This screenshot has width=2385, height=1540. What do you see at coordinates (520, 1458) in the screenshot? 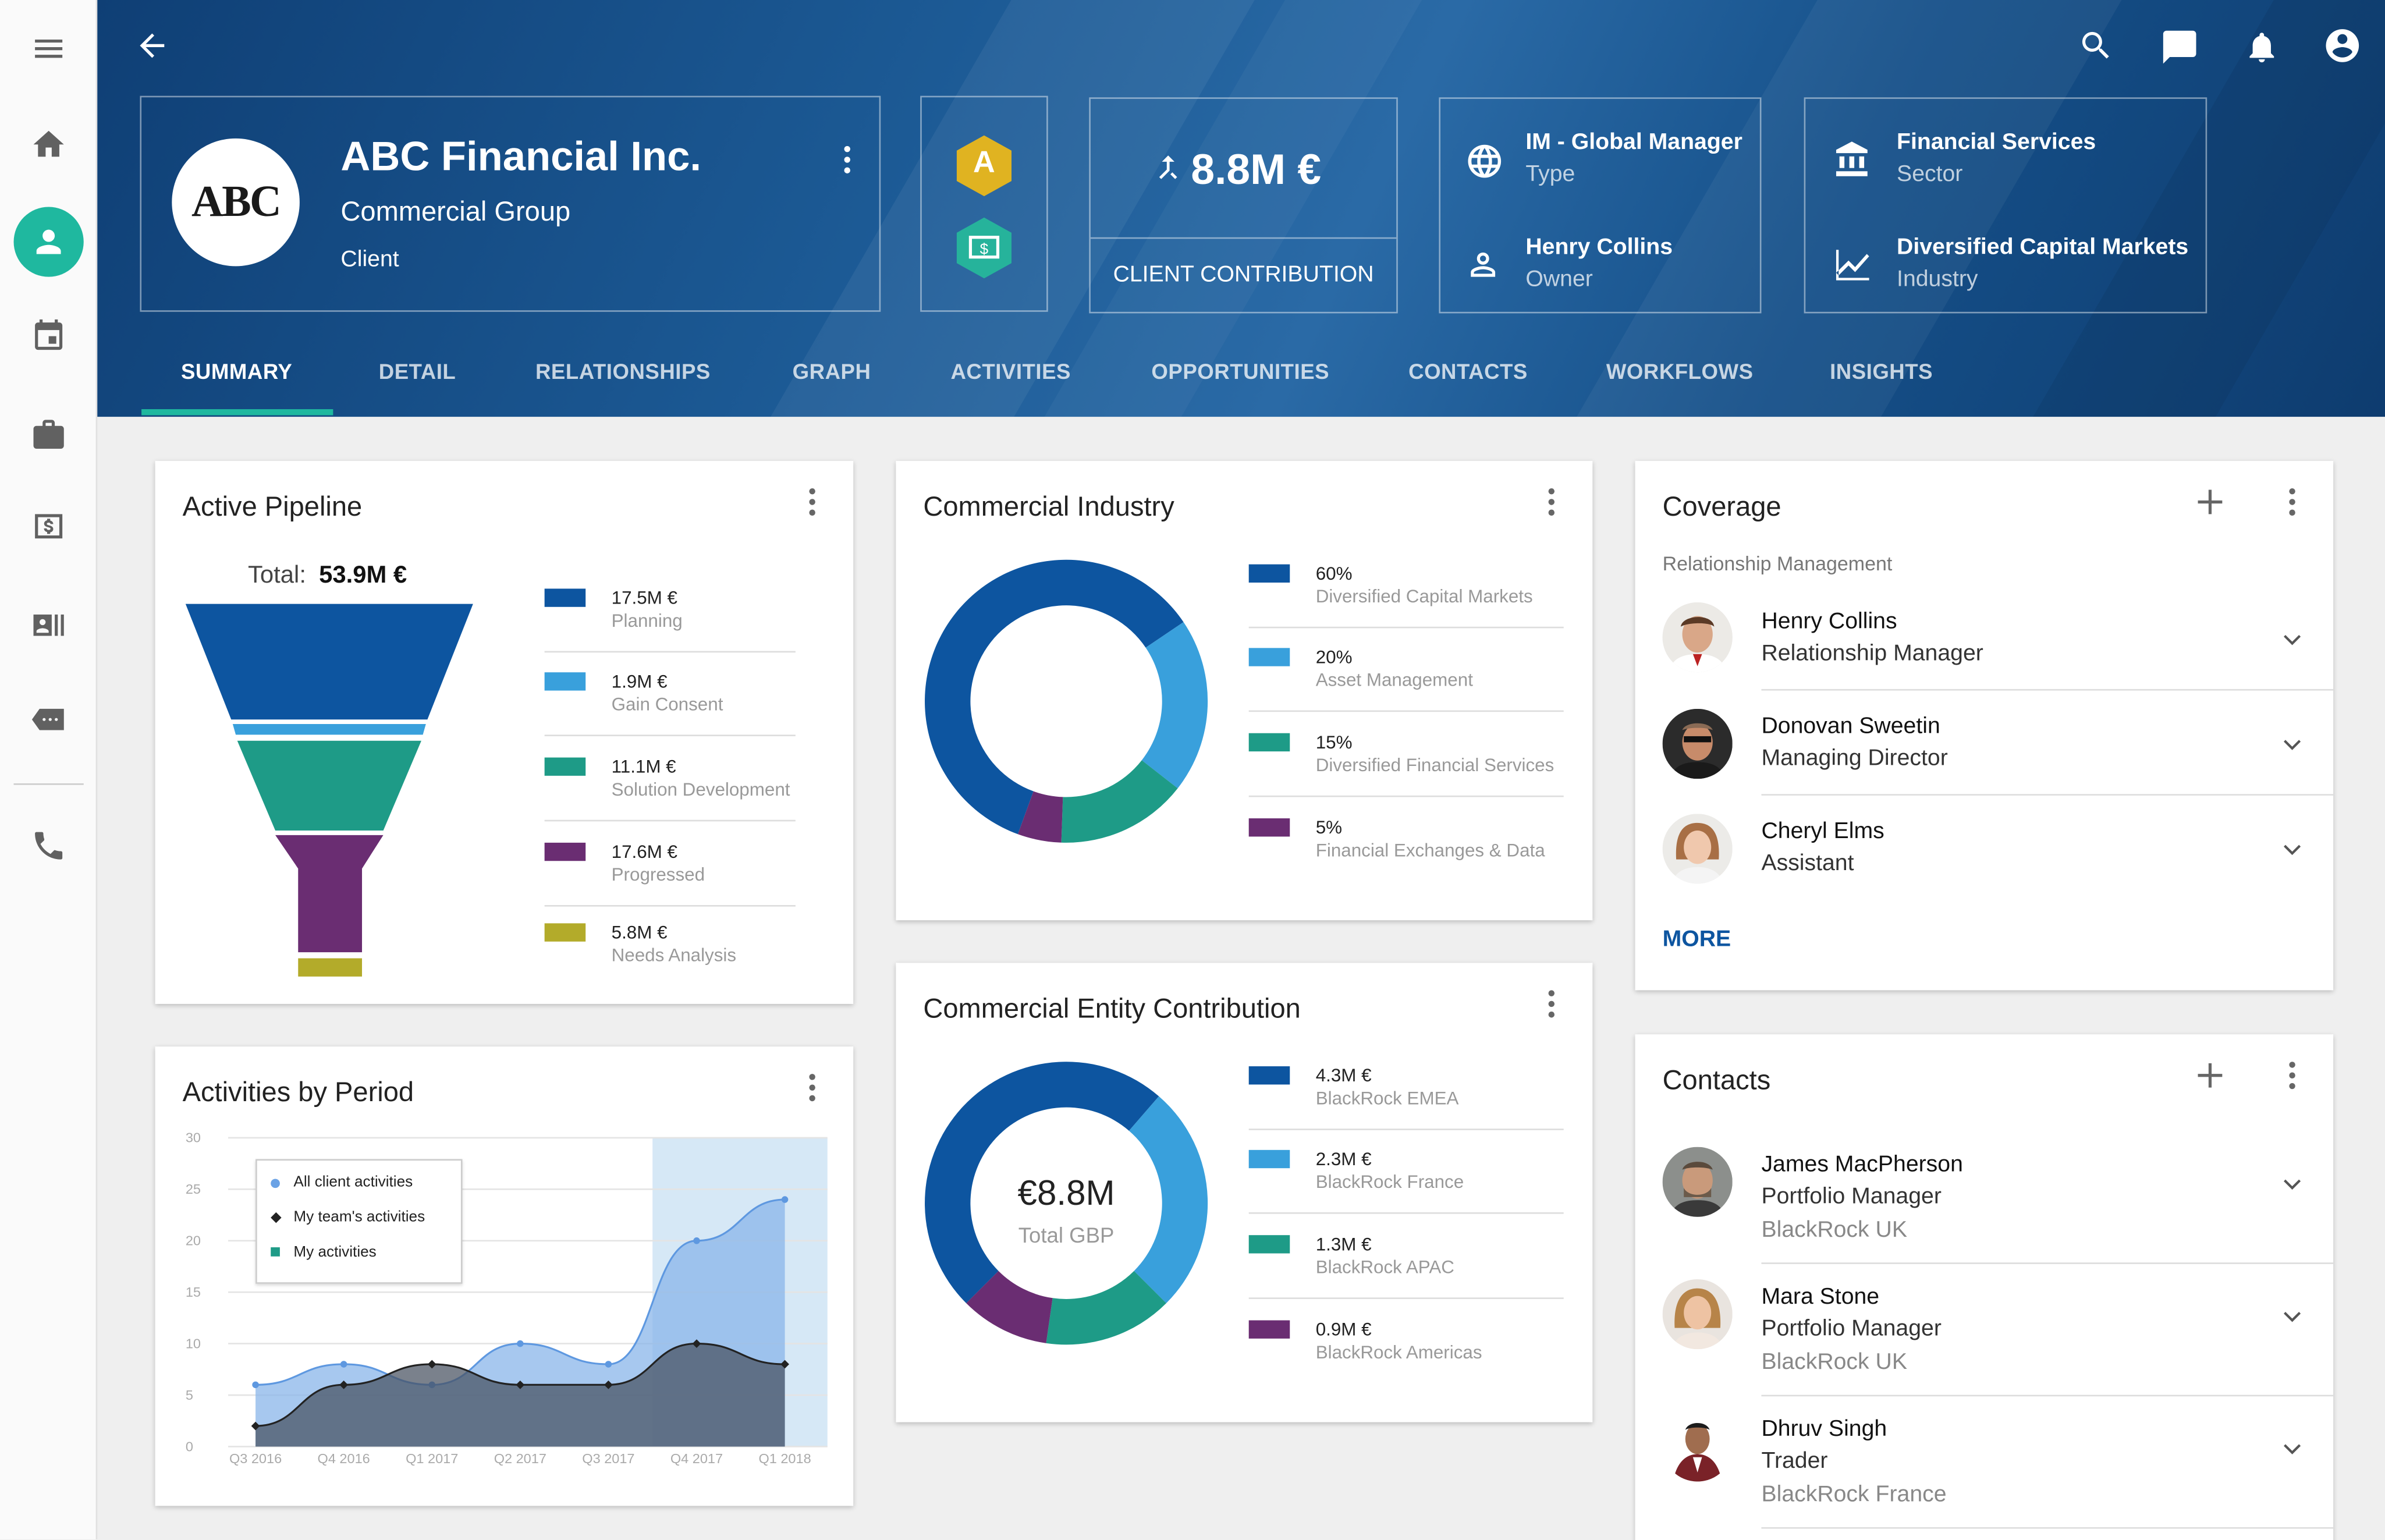
I see `x-tick-label: Q2 2017` at bounding box center [520, 1458].